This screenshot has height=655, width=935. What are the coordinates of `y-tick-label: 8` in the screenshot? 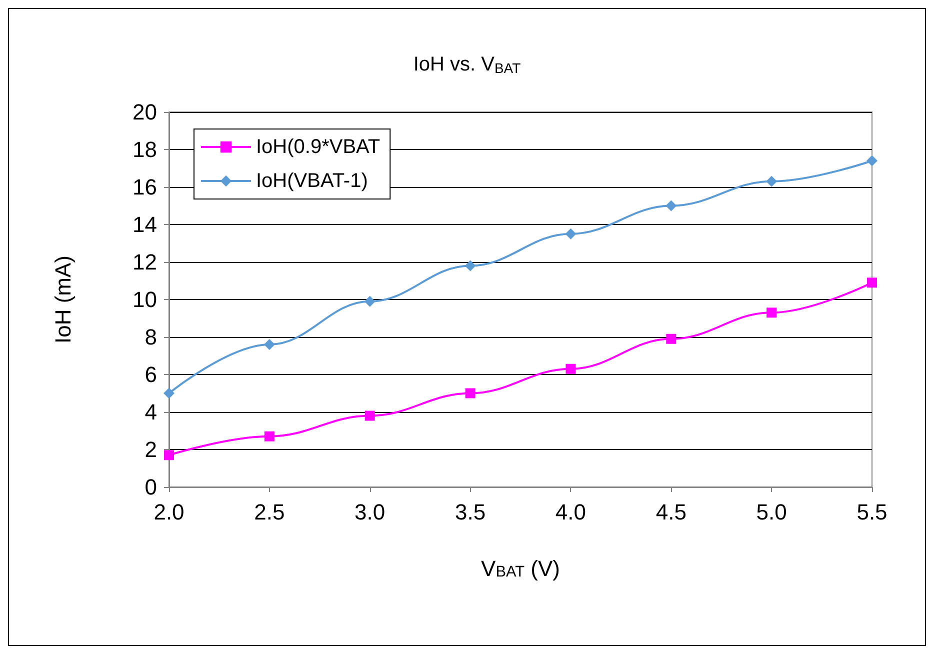 It's located at (150, 337).